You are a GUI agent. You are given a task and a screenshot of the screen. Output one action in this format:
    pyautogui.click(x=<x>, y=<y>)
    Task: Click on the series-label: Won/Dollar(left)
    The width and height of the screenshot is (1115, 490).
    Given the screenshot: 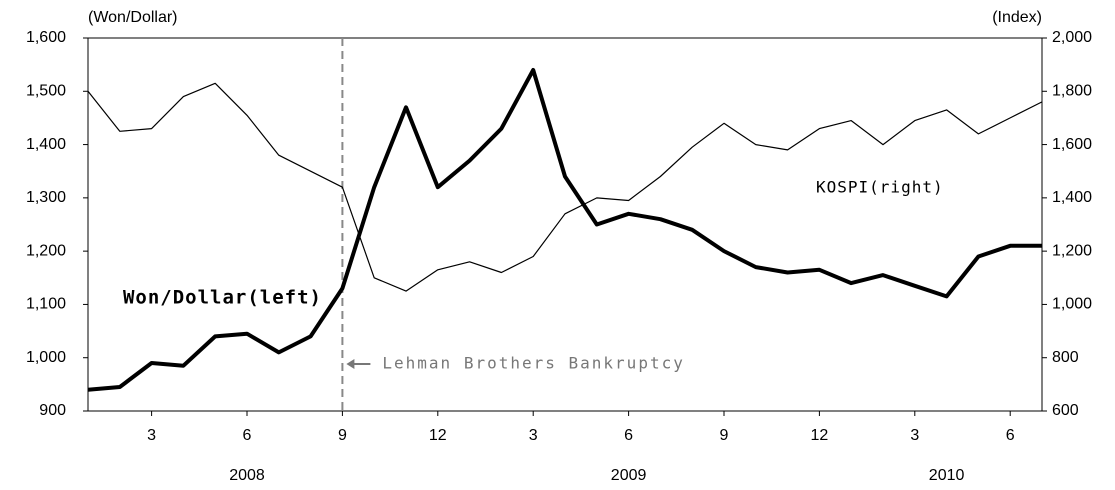 What is the action you would take?
    pyautogui.click(x=222, y=298)
    